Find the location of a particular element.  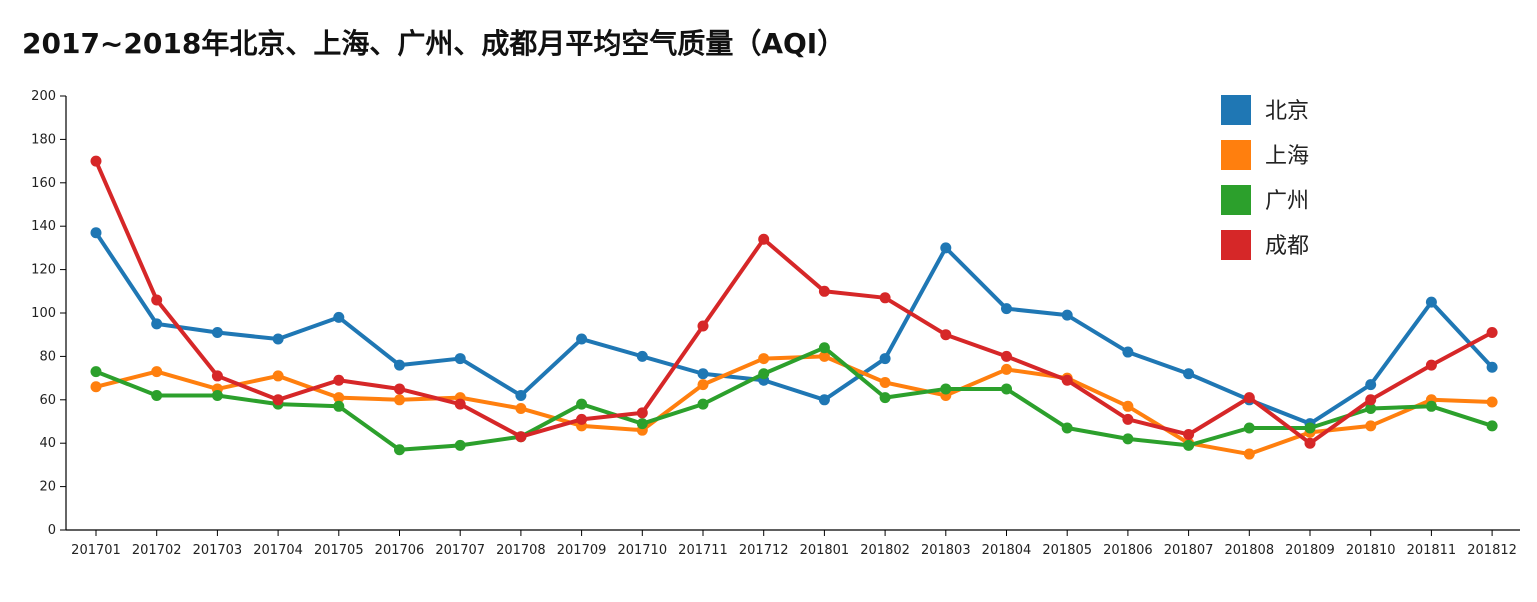

legend-item: 广州 is located at coordinates (1265, 200).